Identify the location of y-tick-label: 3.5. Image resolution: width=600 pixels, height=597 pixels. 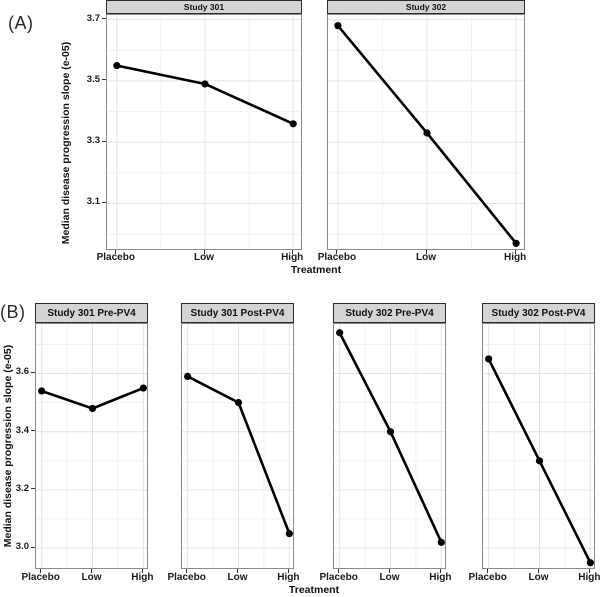
(93, 79).